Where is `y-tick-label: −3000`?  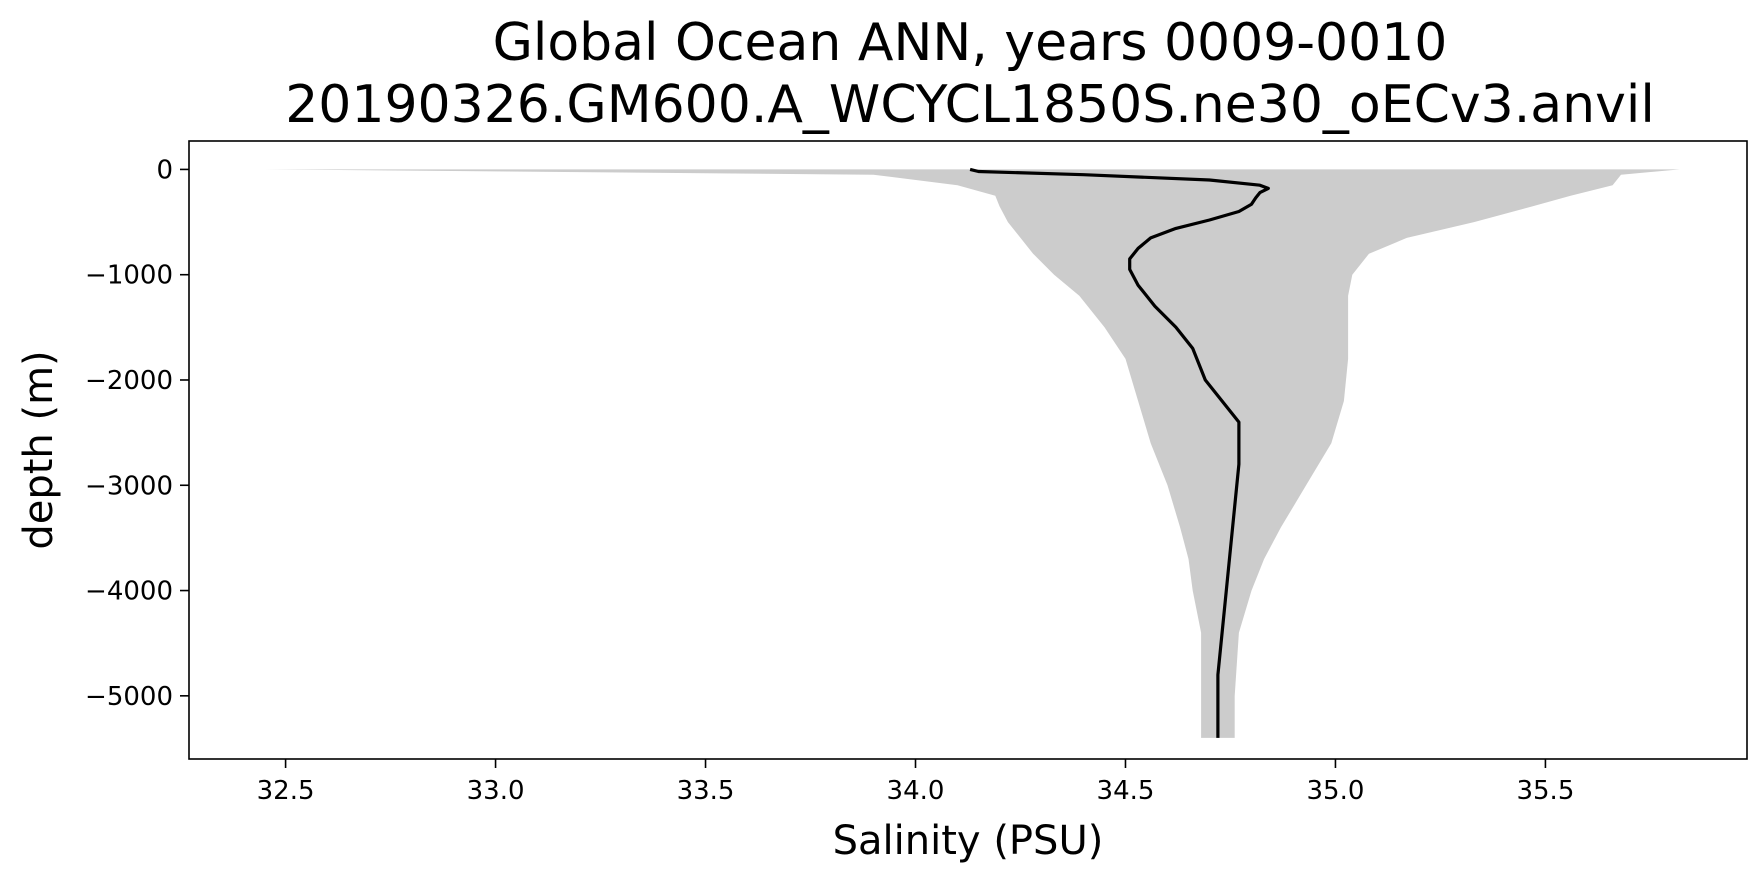 y-tick-label: −3000 is located at coordinates (129, 486).